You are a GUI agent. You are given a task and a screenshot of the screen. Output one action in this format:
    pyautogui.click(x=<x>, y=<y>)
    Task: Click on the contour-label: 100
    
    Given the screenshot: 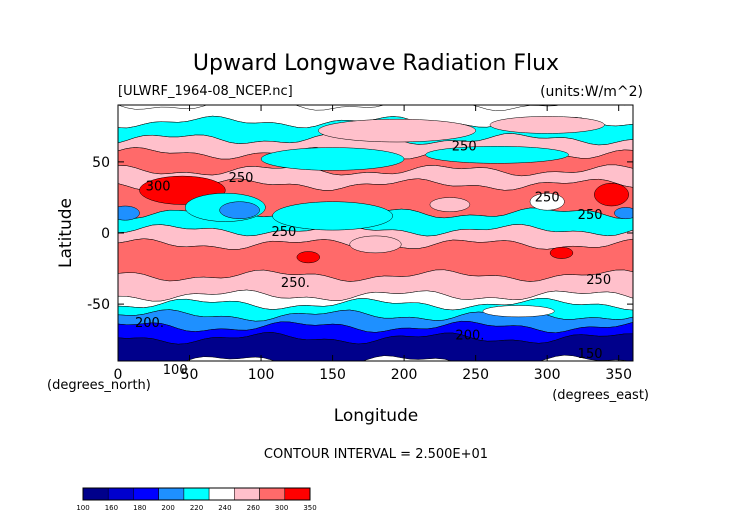 What is the action you would take?
    pyautogui.click(x=175, y=370)
    